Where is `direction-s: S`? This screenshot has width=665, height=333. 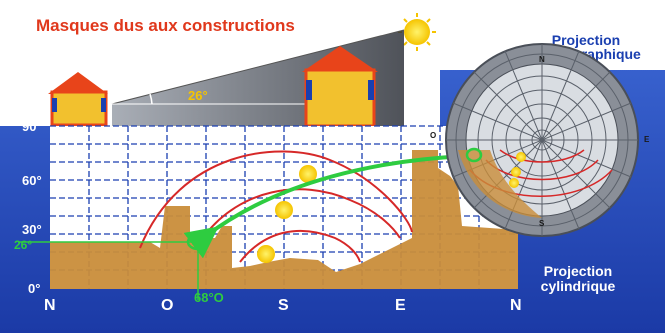
direction-s: S is located at coordinates (283, 305).